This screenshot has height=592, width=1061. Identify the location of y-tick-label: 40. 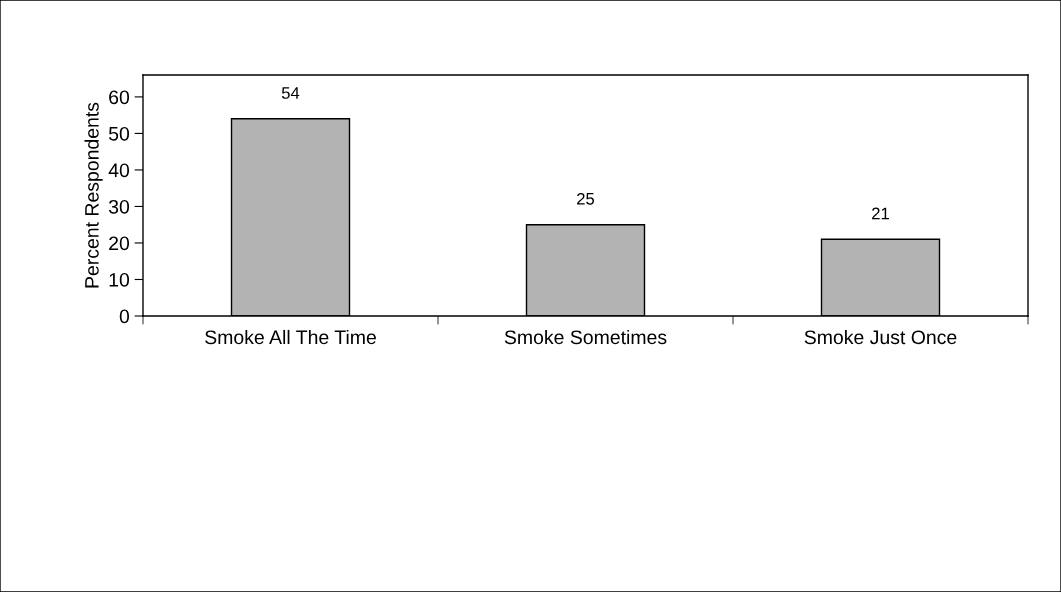
(119, 170).